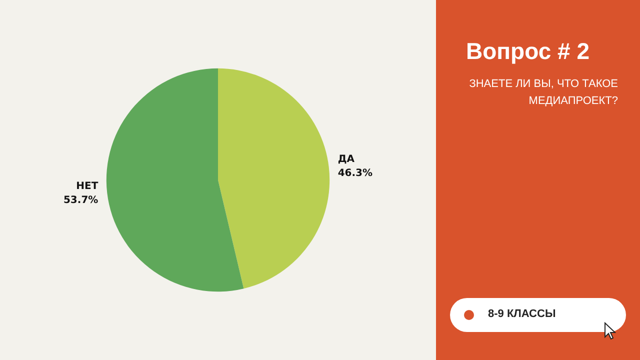  Describe the element at coordinates (346, 160) in the screenshot. I see `slice-label: ДА` at that location.